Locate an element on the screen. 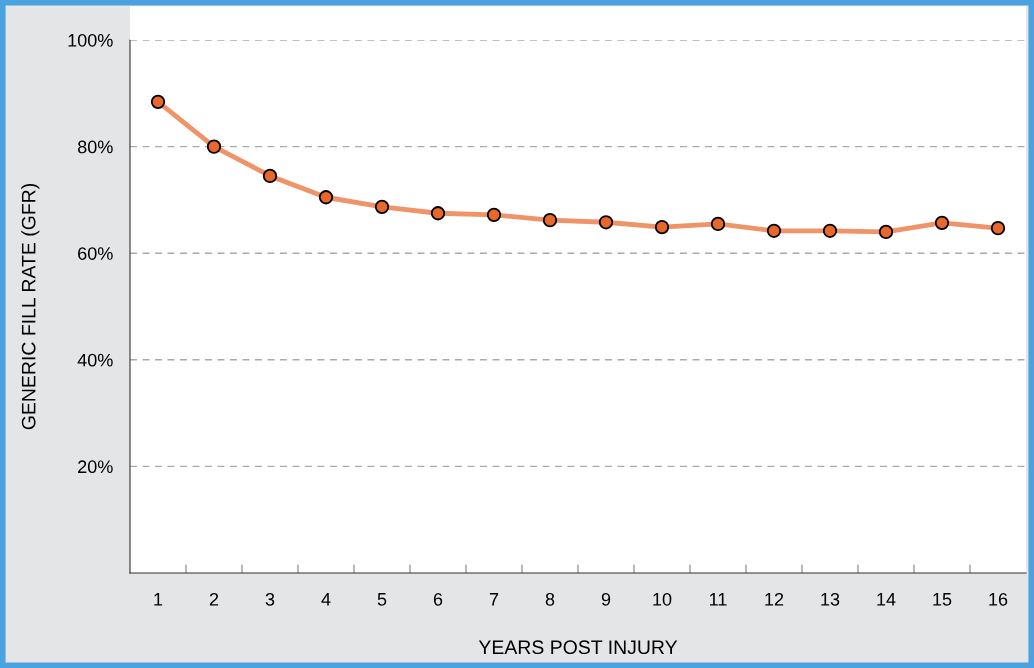  x-tick-label: 7 is located at coordinates (494, 599).